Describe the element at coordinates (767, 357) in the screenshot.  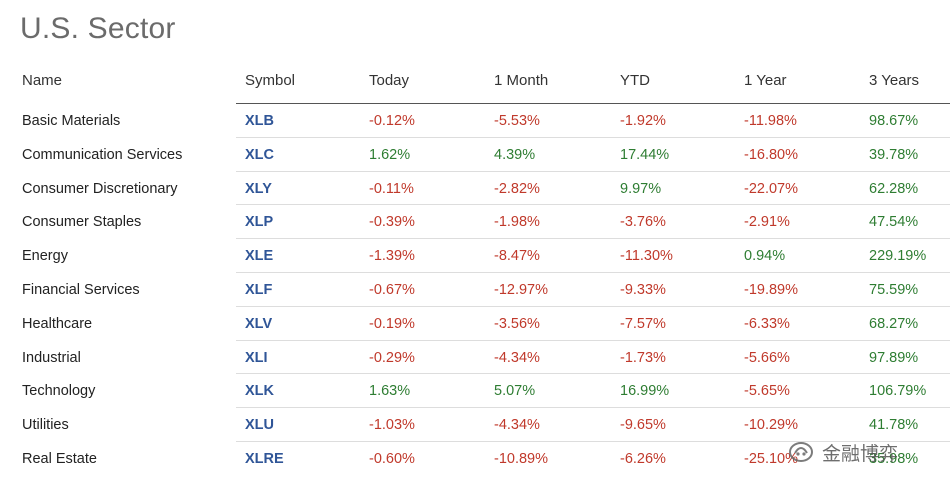
I see `year-change: -5.66%` at that location.